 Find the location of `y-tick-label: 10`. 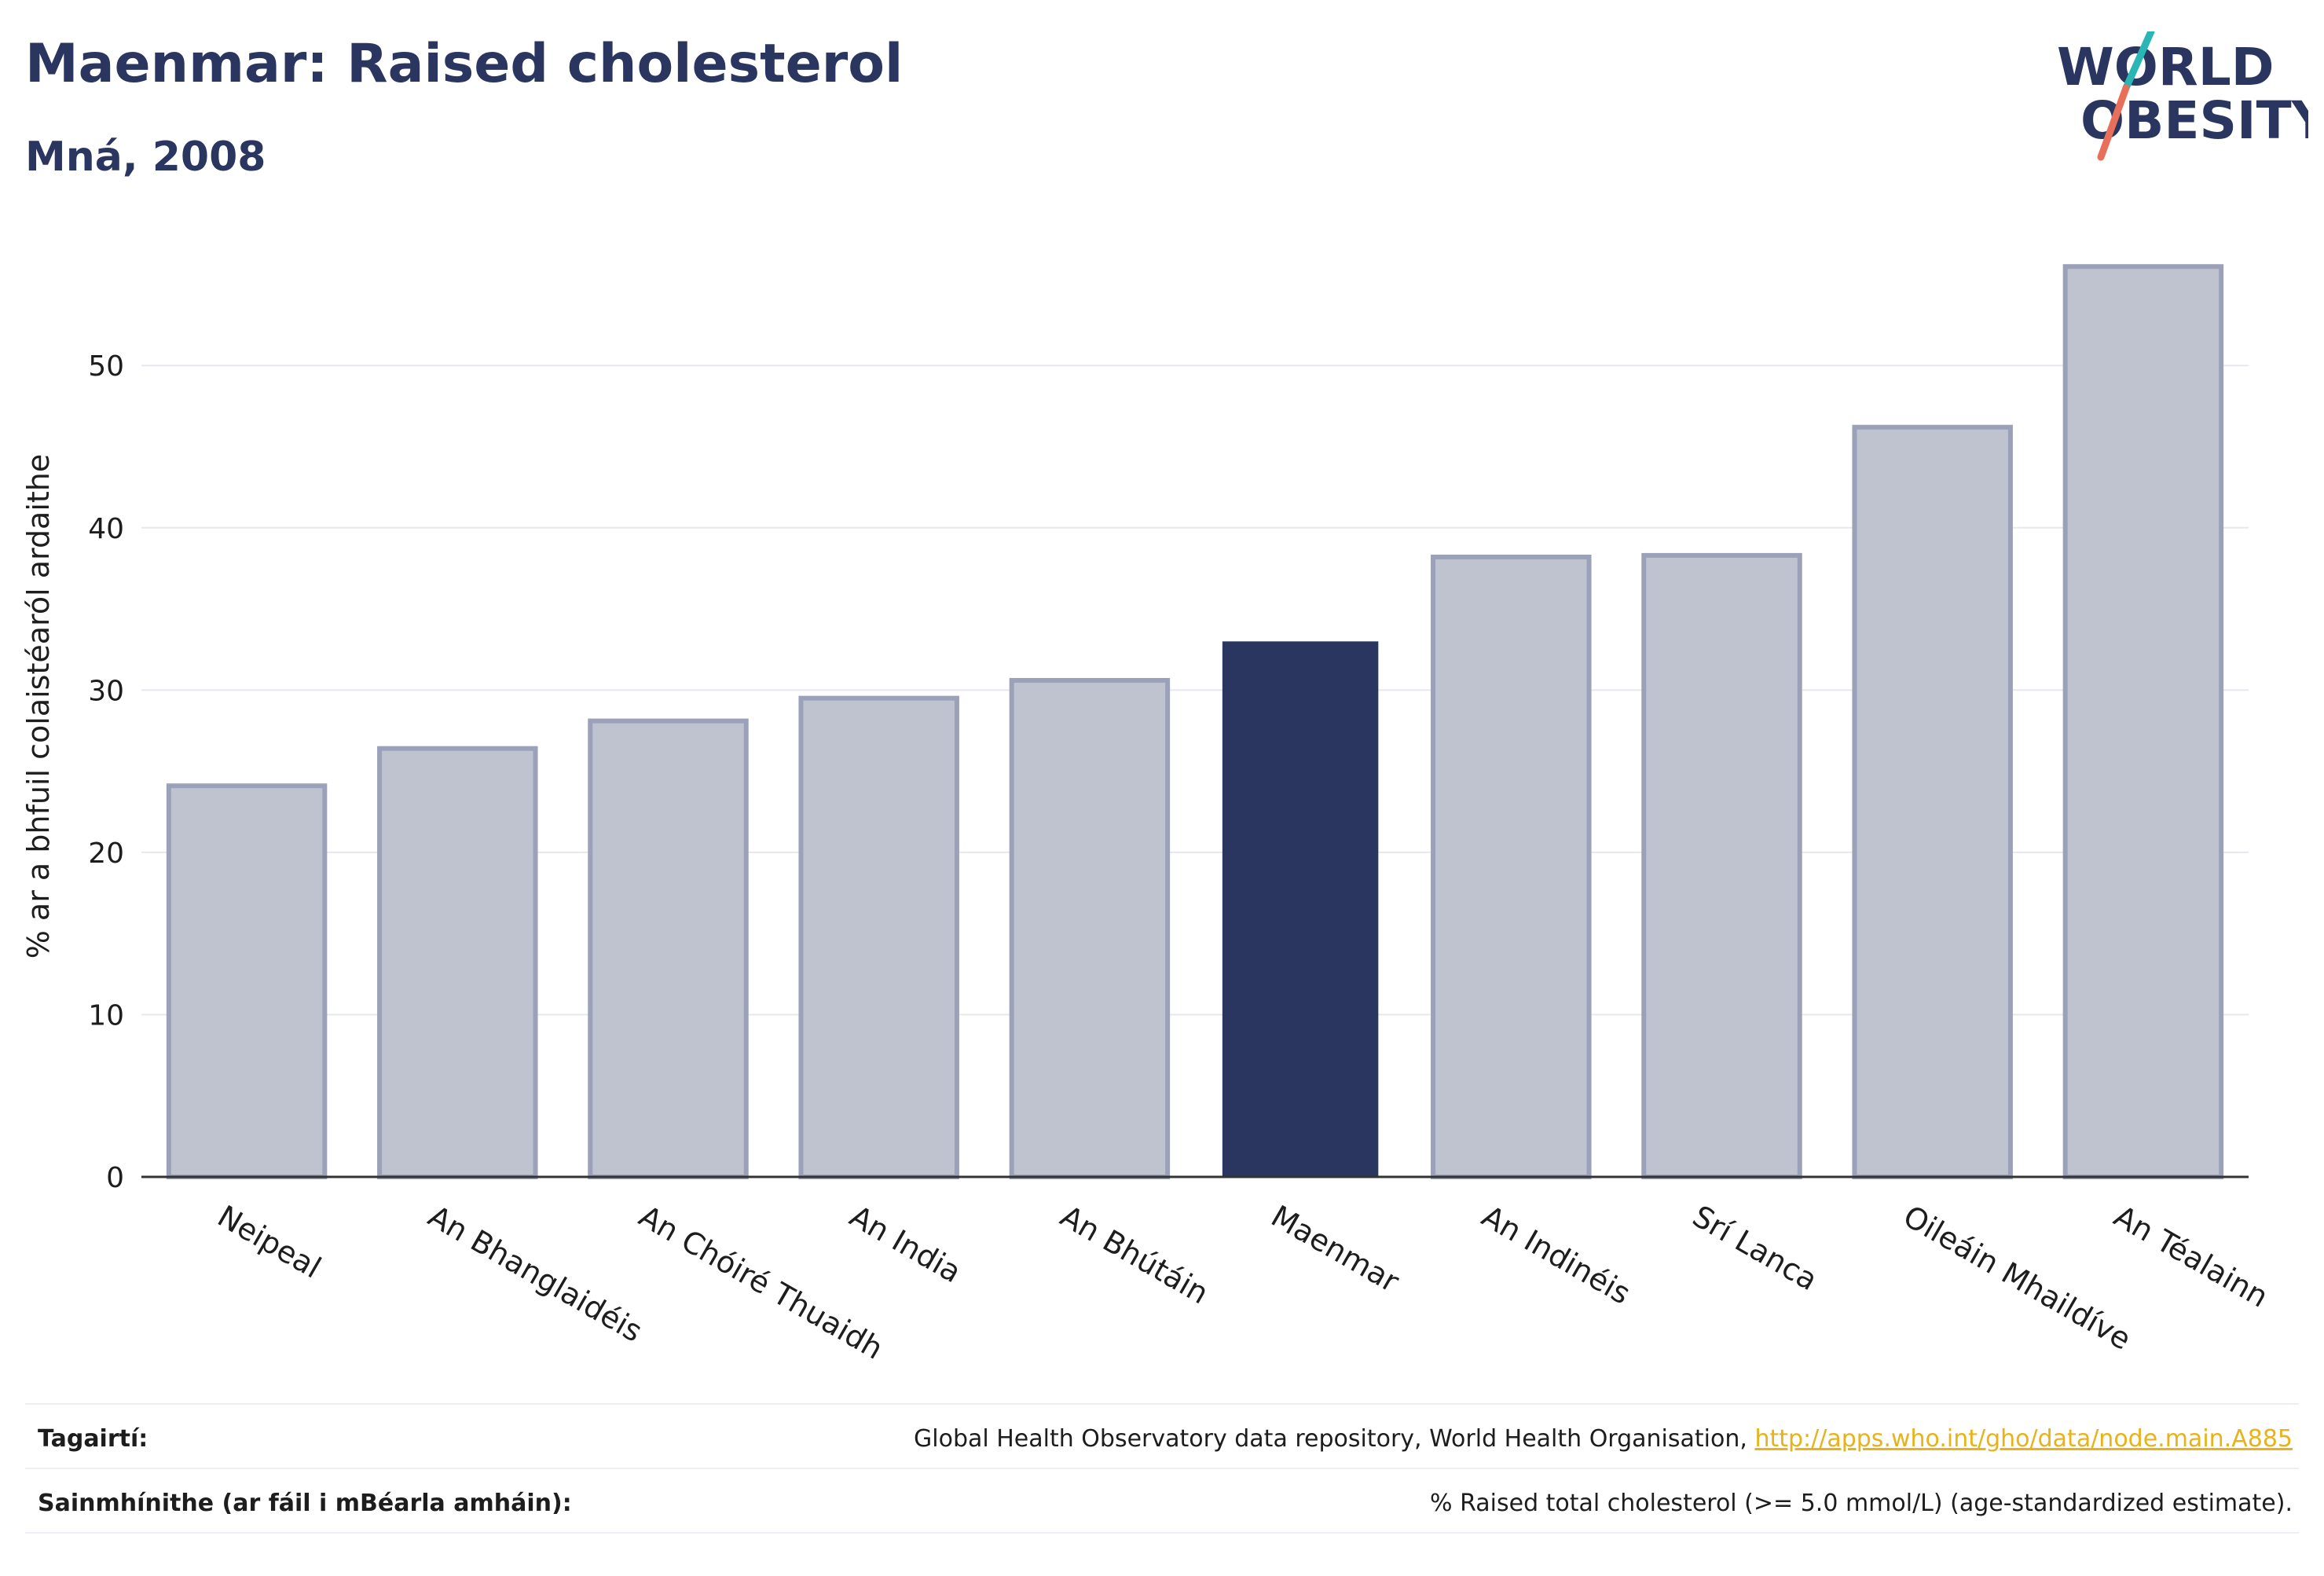

y-tick-label: 10 is located at coordinates (106, 1015).